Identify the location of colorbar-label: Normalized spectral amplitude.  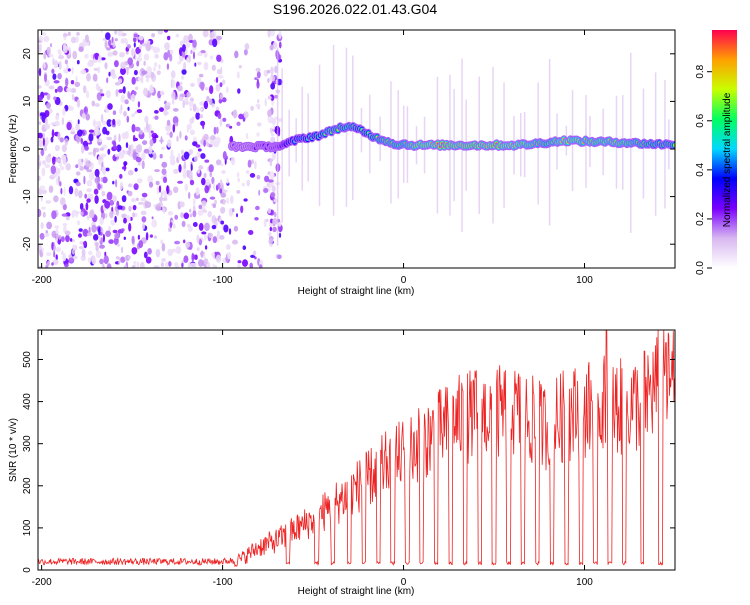
(727, 159).